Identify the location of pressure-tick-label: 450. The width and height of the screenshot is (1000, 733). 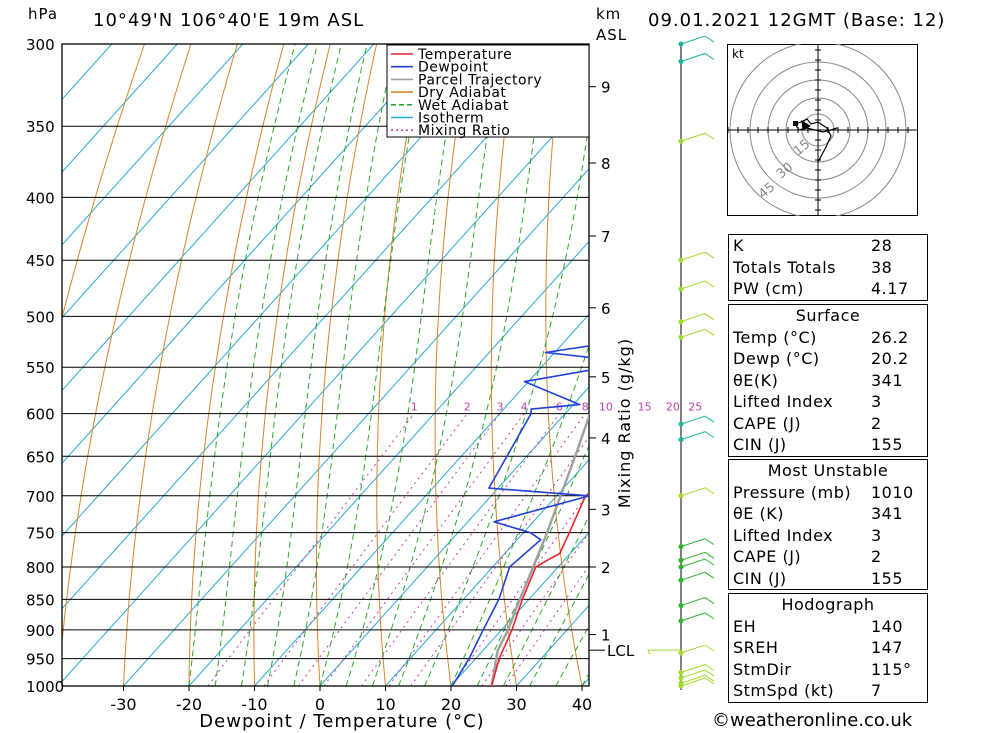
(40, 261).